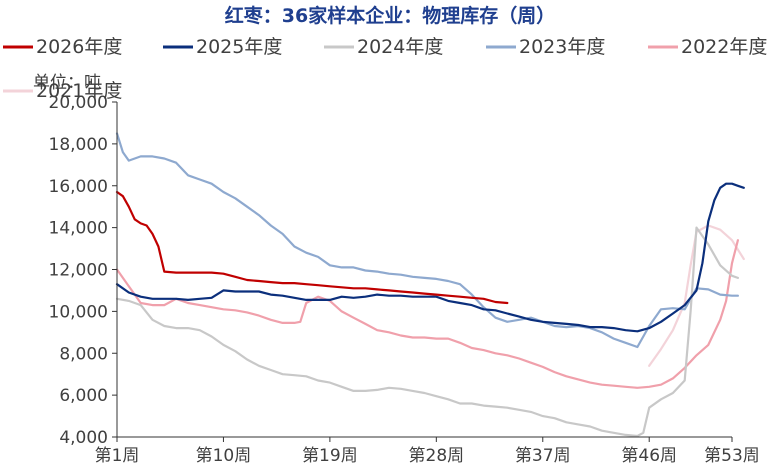 The height and width of the screenshot is (473, 781). Describe the element at coordinates (117, 456) in the screenshot. I see `x-tick-label: 第1周` at that location.